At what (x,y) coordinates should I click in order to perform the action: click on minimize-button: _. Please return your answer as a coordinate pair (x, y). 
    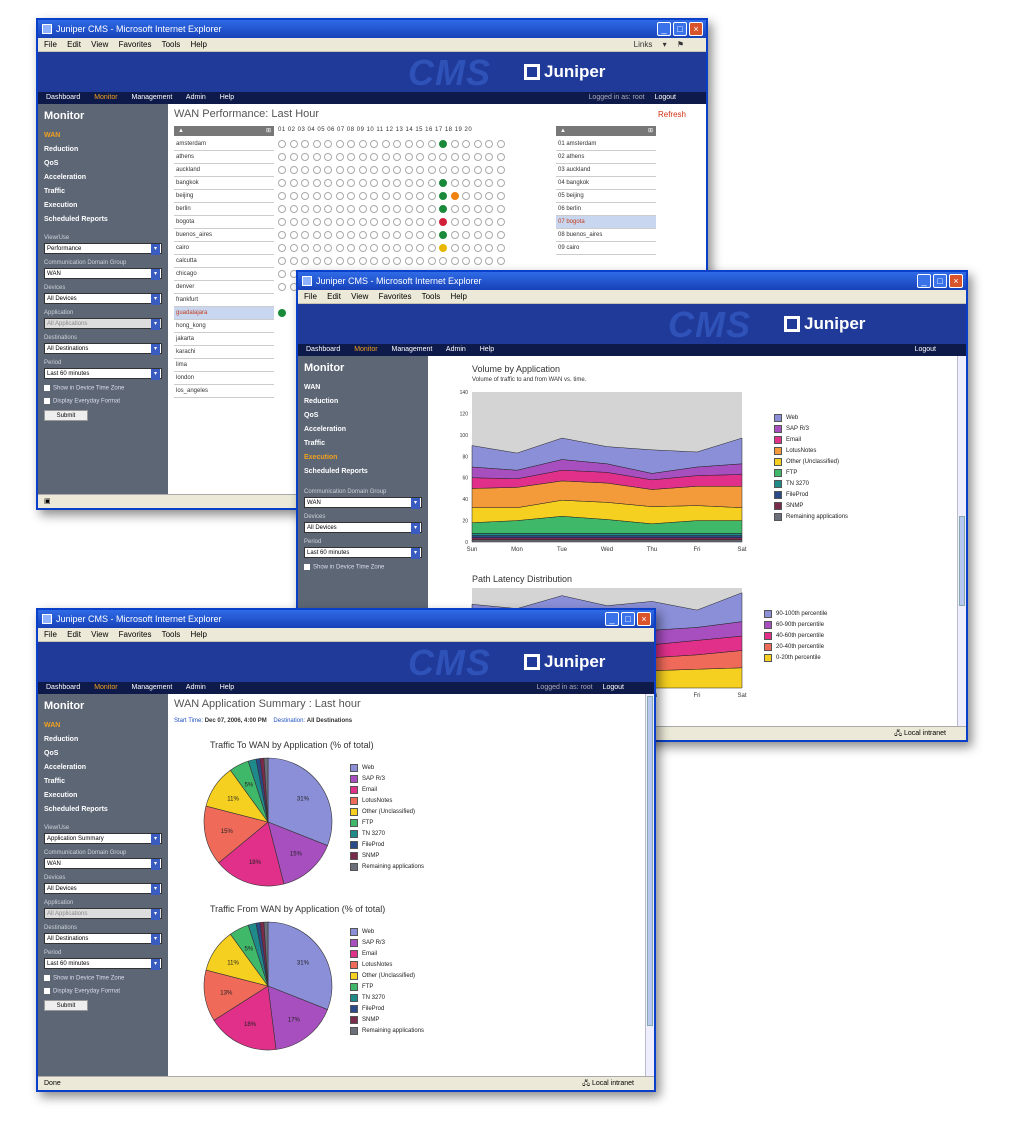
    Looking at the image, I should click on (664, 29).